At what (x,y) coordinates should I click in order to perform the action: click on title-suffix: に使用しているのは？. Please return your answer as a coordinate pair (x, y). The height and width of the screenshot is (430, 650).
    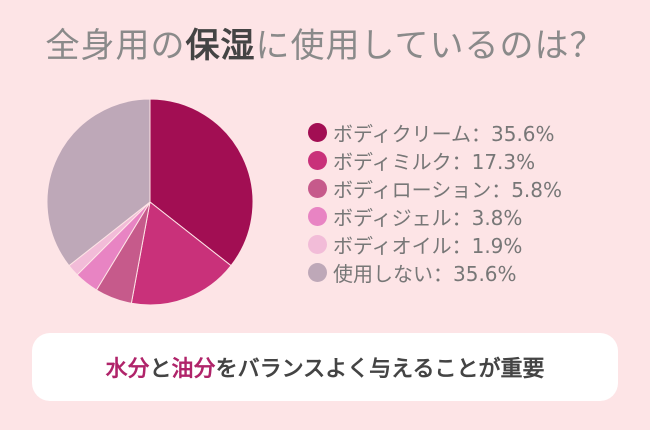
    Looking at the image, I should click on (430, 46).